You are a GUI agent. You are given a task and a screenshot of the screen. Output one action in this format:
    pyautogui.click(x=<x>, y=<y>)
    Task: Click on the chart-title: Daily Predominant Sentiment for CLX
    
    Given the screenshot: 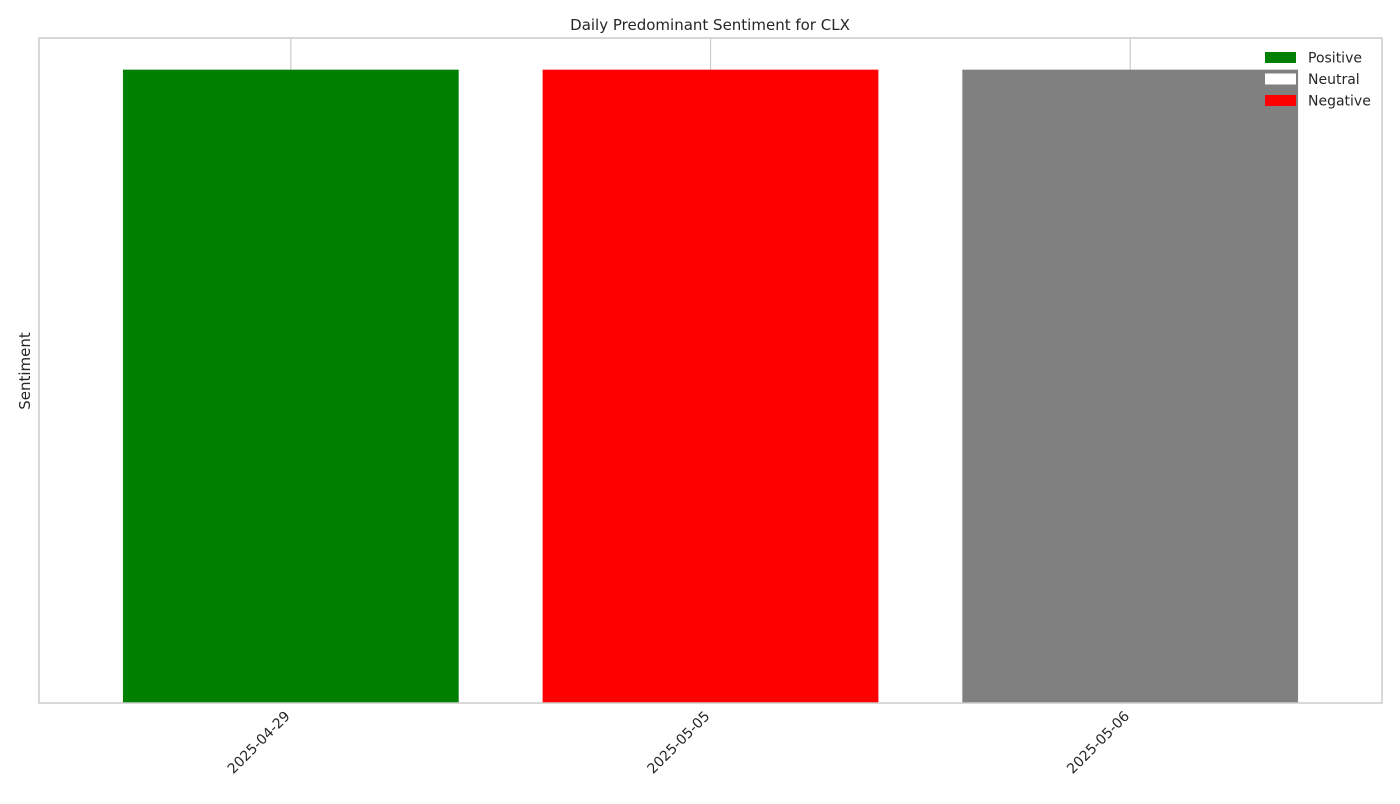 What is the action you would take?
    pyautogui.click(x=710, y=25)
    